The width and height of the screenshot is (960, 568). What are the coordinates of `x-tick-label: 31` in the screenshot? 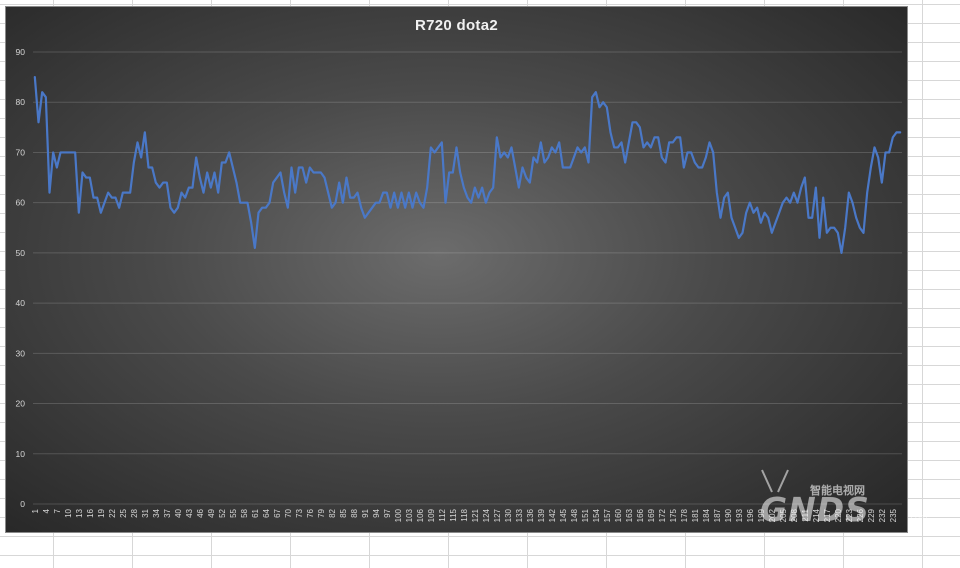 It's located at (145, 512).